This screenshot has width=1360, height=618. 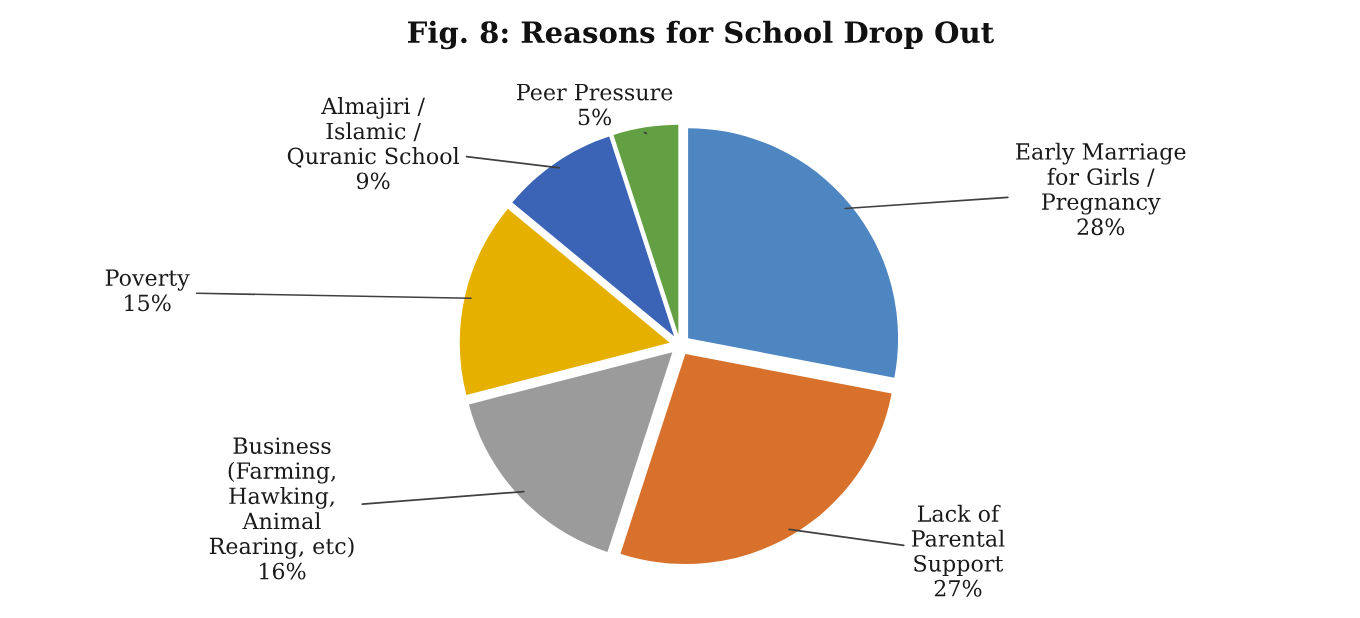 What do you see at coordinates (701, 35) in the screenshot?
I see `chart-title: Fig. 8: Reasons for School Drop Out` at bounding box center [701, 35].